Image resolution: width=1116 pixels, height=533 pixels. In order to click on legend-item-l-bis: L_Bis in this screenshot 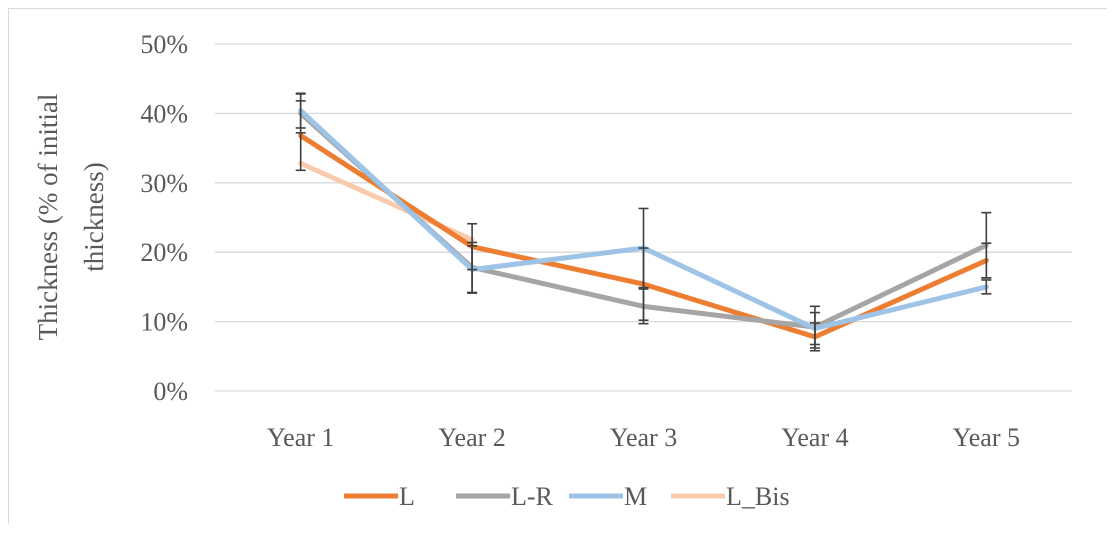, I will do `click(730, 496)`.